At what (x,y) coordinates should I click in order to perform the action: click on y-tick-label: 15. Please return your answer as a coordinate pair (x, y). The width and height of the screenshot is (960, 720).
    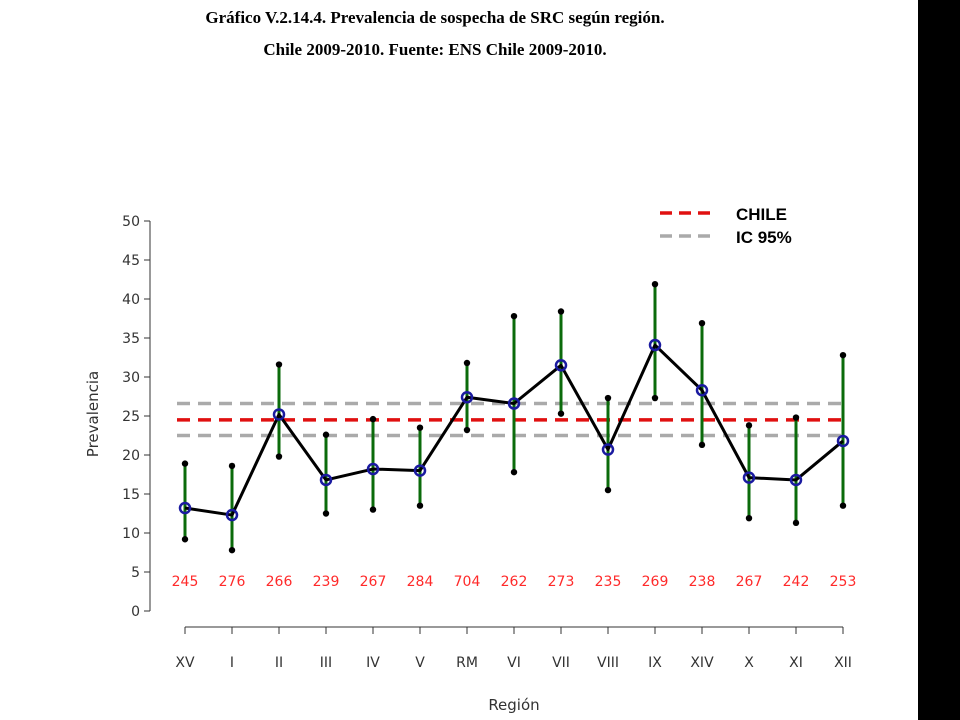
    Looking at the image, I should click on (131, 495).